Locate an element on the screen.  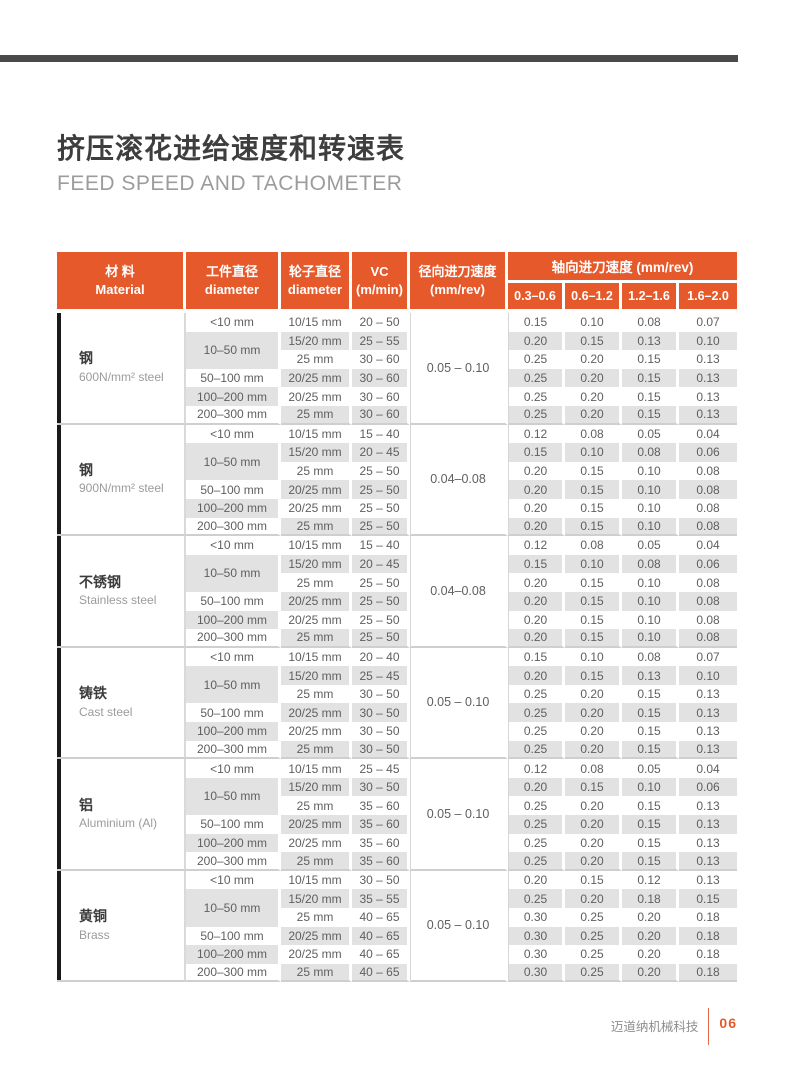
footer-page-number: 06 is located at coordinates (728, 1023).